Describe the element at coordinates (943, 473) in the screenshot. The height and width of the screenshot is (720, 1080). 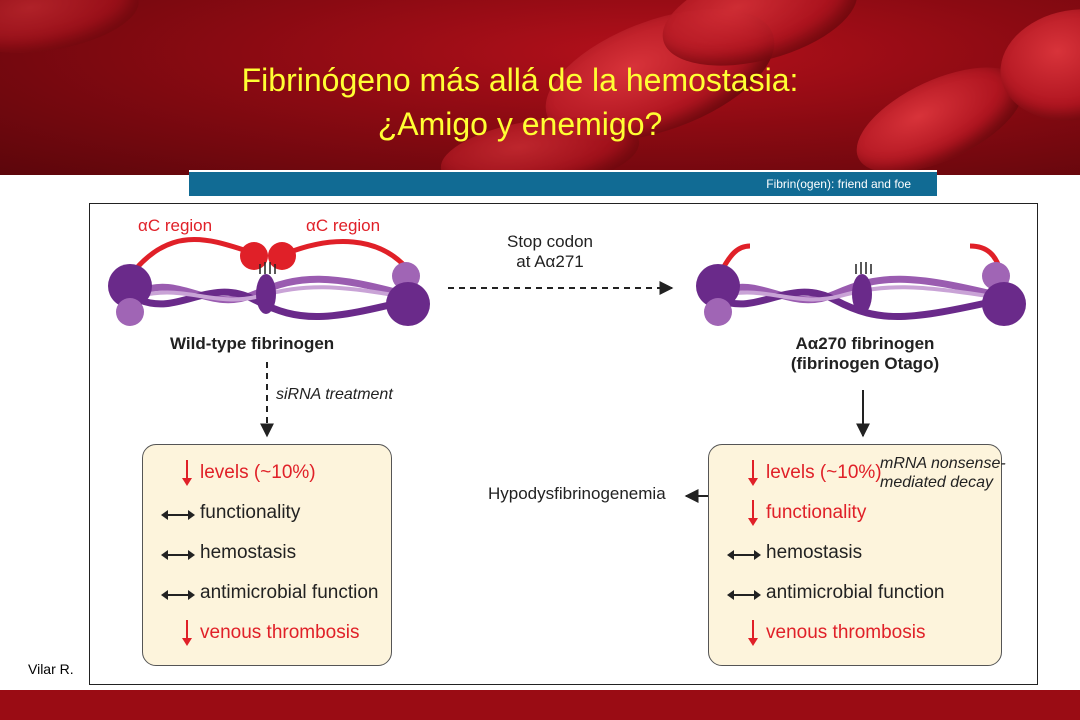
I see `mrna-decay-label: mRNA nonsense- mediated decay` at that location.